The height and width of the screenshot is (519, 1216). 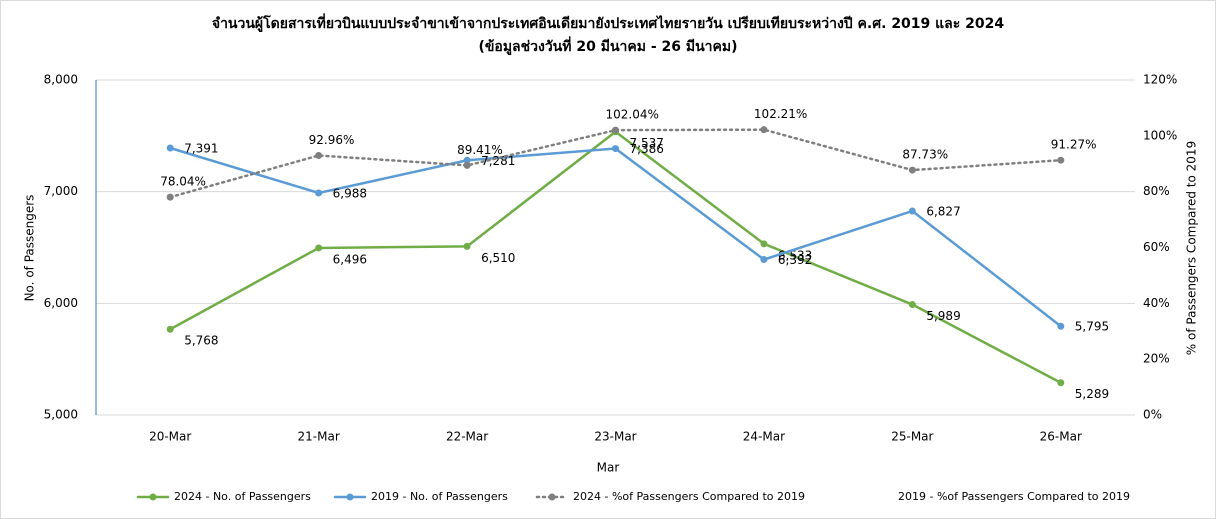 What do you see at coordinates (498, 258) in the screenshot?
I see `data-label: 6,510` at bounding box center [498, 258].